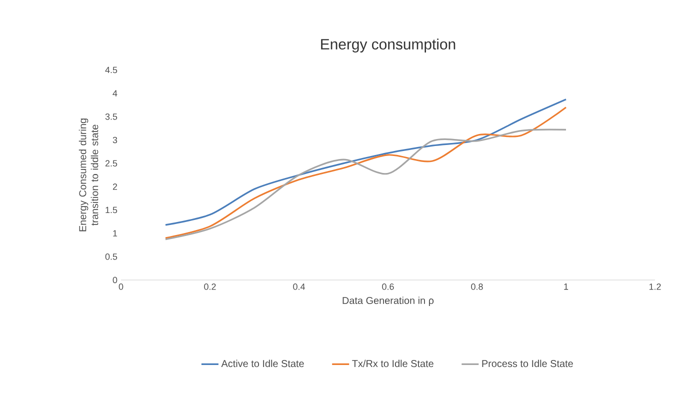  What do you see at coordinates (115, 280) in the screenshot?
I see `y-tick-label: 0` at bounding box center [115, 280].